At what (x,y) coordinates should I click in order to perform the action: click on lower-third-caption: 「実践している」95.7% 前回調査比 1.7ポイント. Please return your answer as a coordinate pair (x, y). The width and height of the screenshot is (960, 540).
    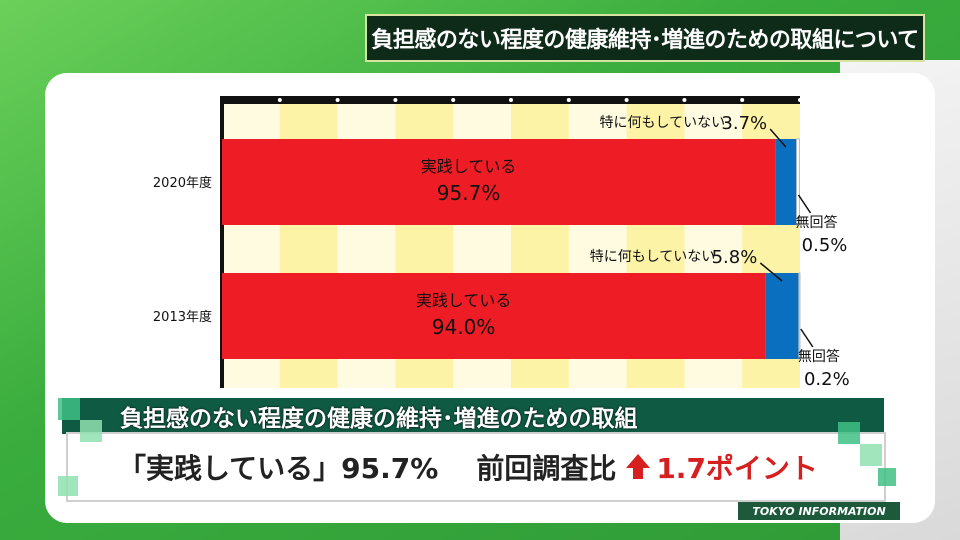
    Looking at the image, I should click on (476, 467).